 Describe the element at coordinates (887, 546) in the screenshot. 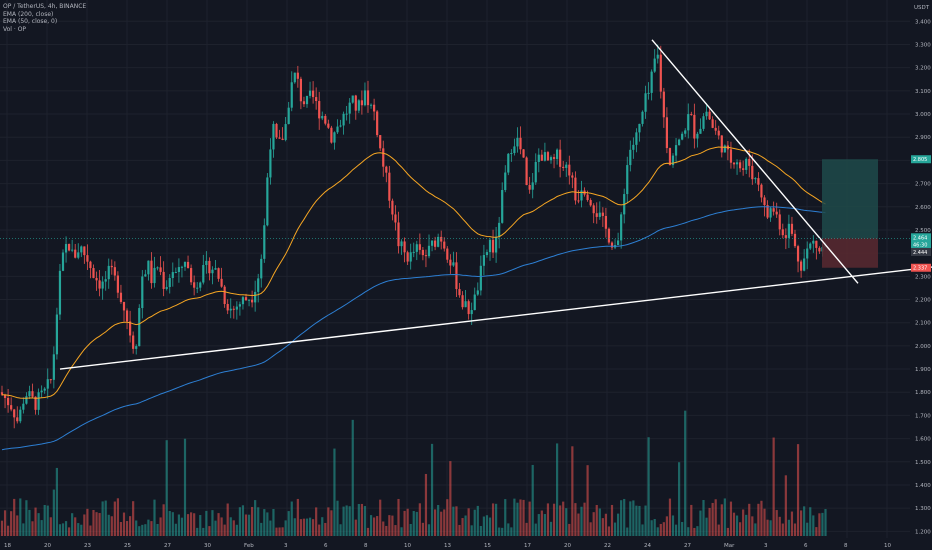

I see `x-tick-label: 10` at that location.